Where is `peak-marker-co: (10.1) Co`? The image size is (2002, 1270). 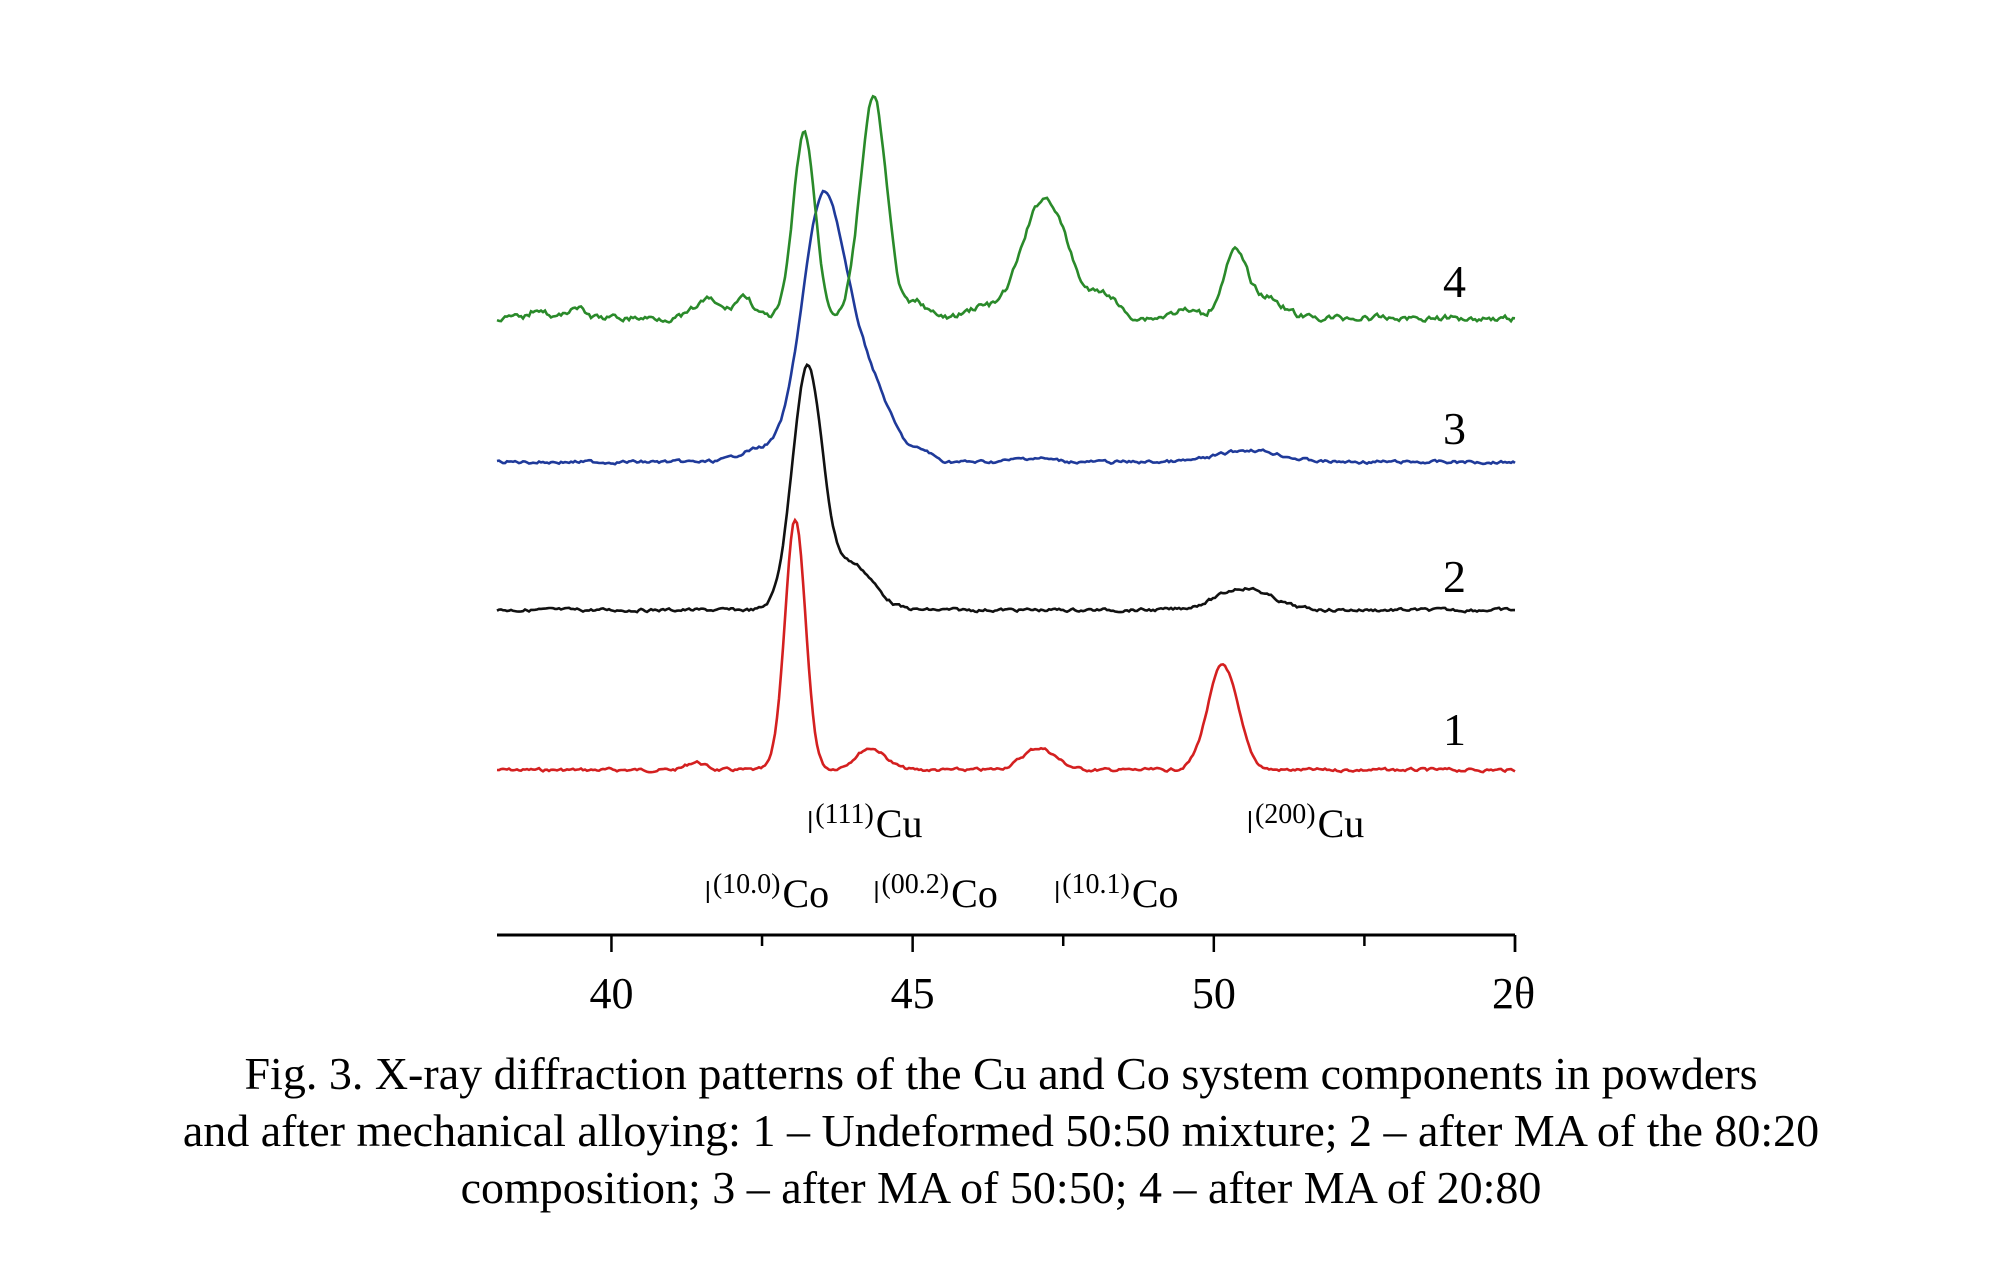
peak-marker-co: (10.1) Co is located at coordinates (1117, 892).